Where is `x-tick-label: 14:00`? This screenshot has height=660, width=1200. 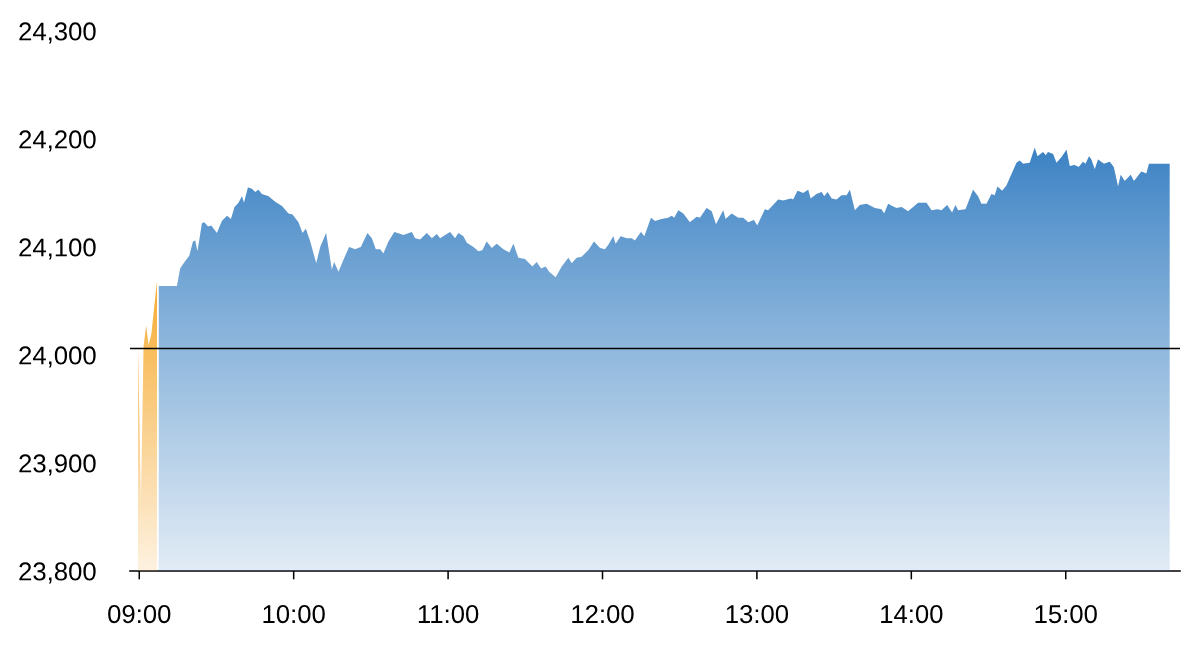
x-tick-label: 14:00 is located at coordinates (912, 614).